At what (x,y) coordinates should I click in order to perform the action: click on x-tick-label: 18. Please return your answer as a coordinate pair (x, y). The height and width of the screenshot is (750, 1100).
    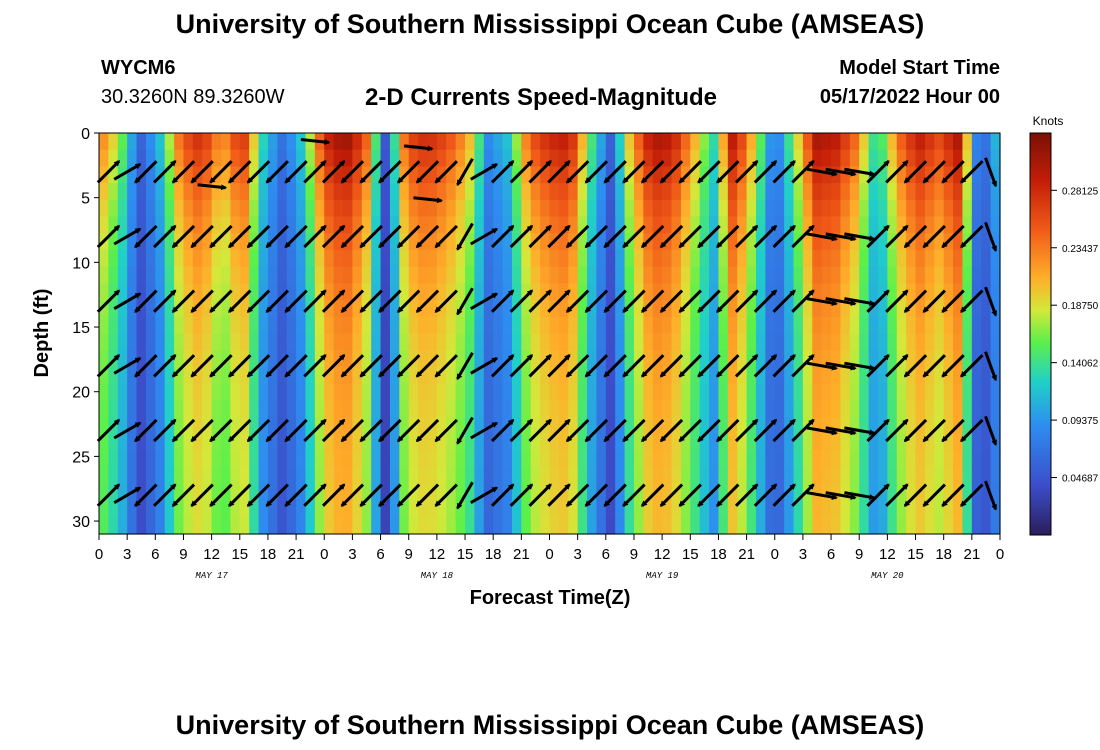
    Looking at the image, I should click on (268, 554).